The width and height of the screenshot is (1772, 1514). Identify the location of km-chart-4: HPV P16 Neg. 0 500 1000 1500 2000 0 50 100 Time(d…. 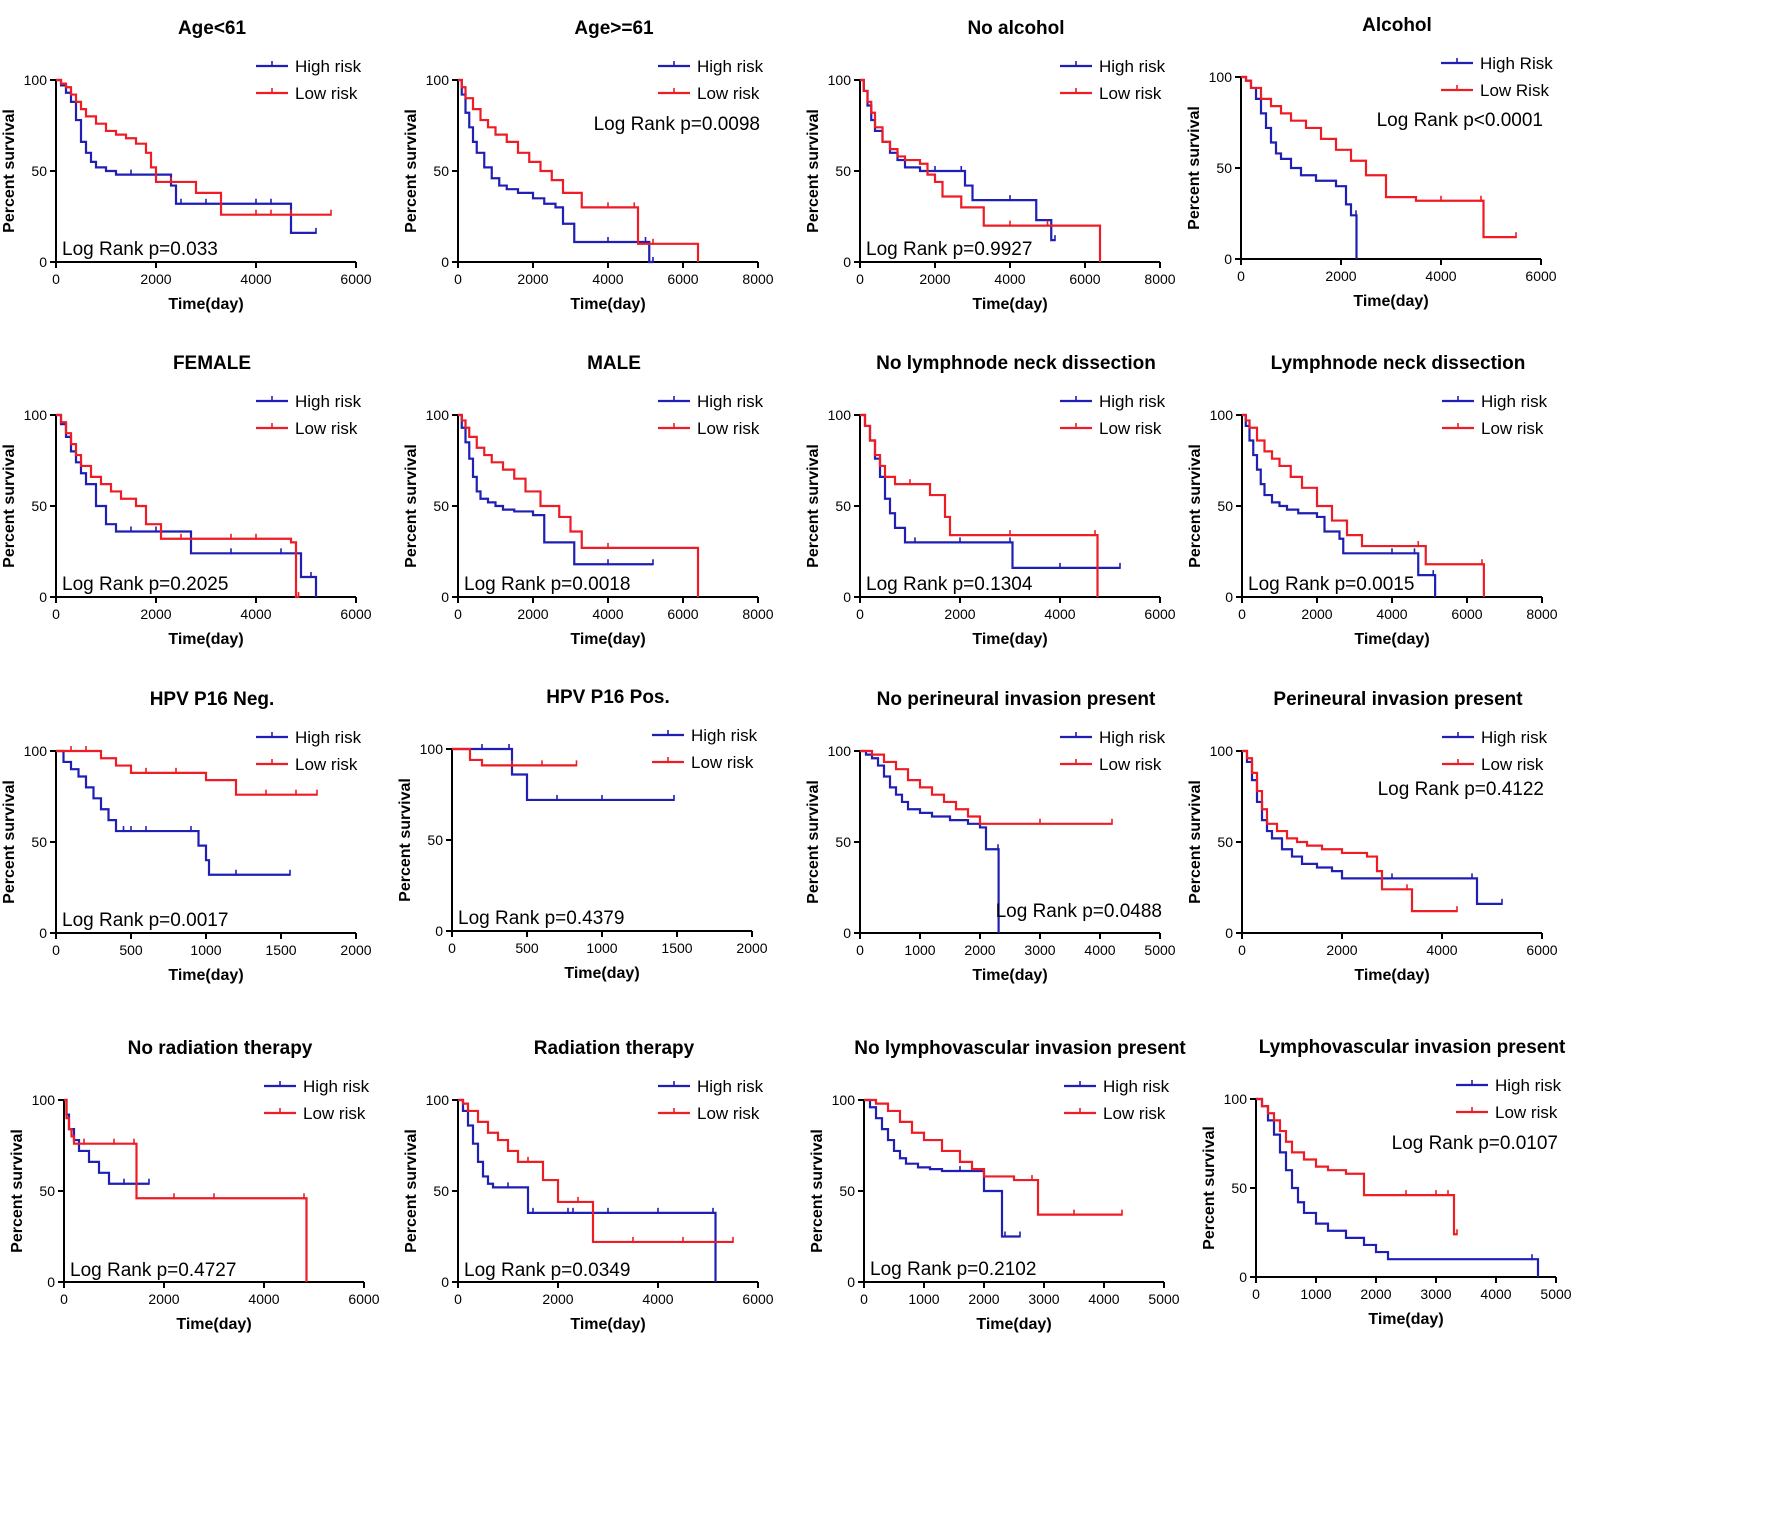
(186, 836).